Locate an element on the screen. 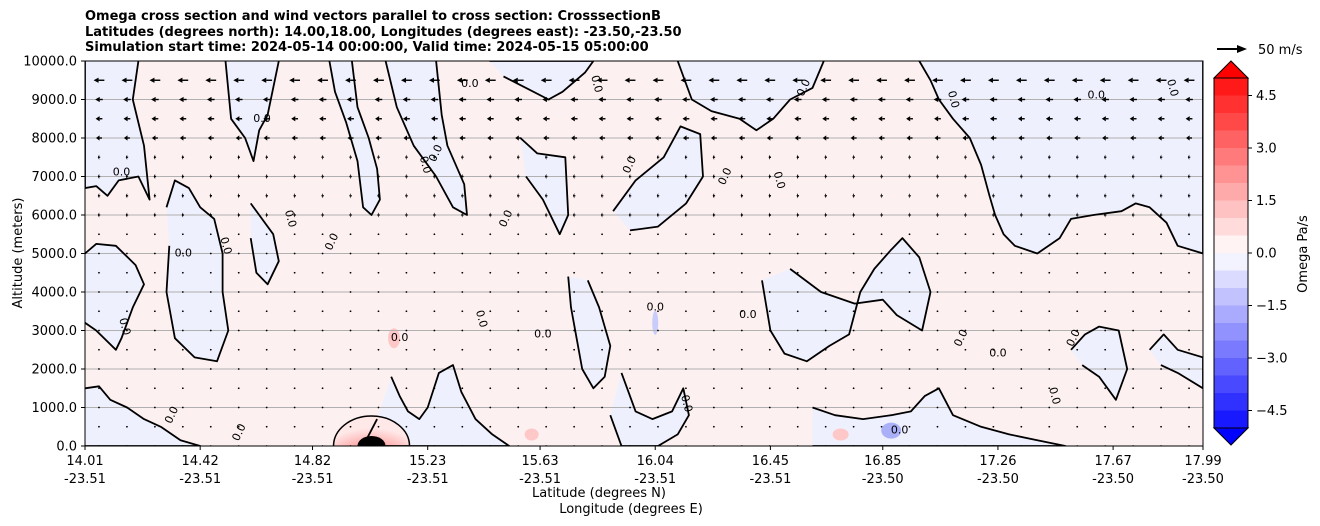 The height and width of the screenshot is (526, 1320). x-tick-label-longitude: -23.51 is located at coordinates (313, 479).